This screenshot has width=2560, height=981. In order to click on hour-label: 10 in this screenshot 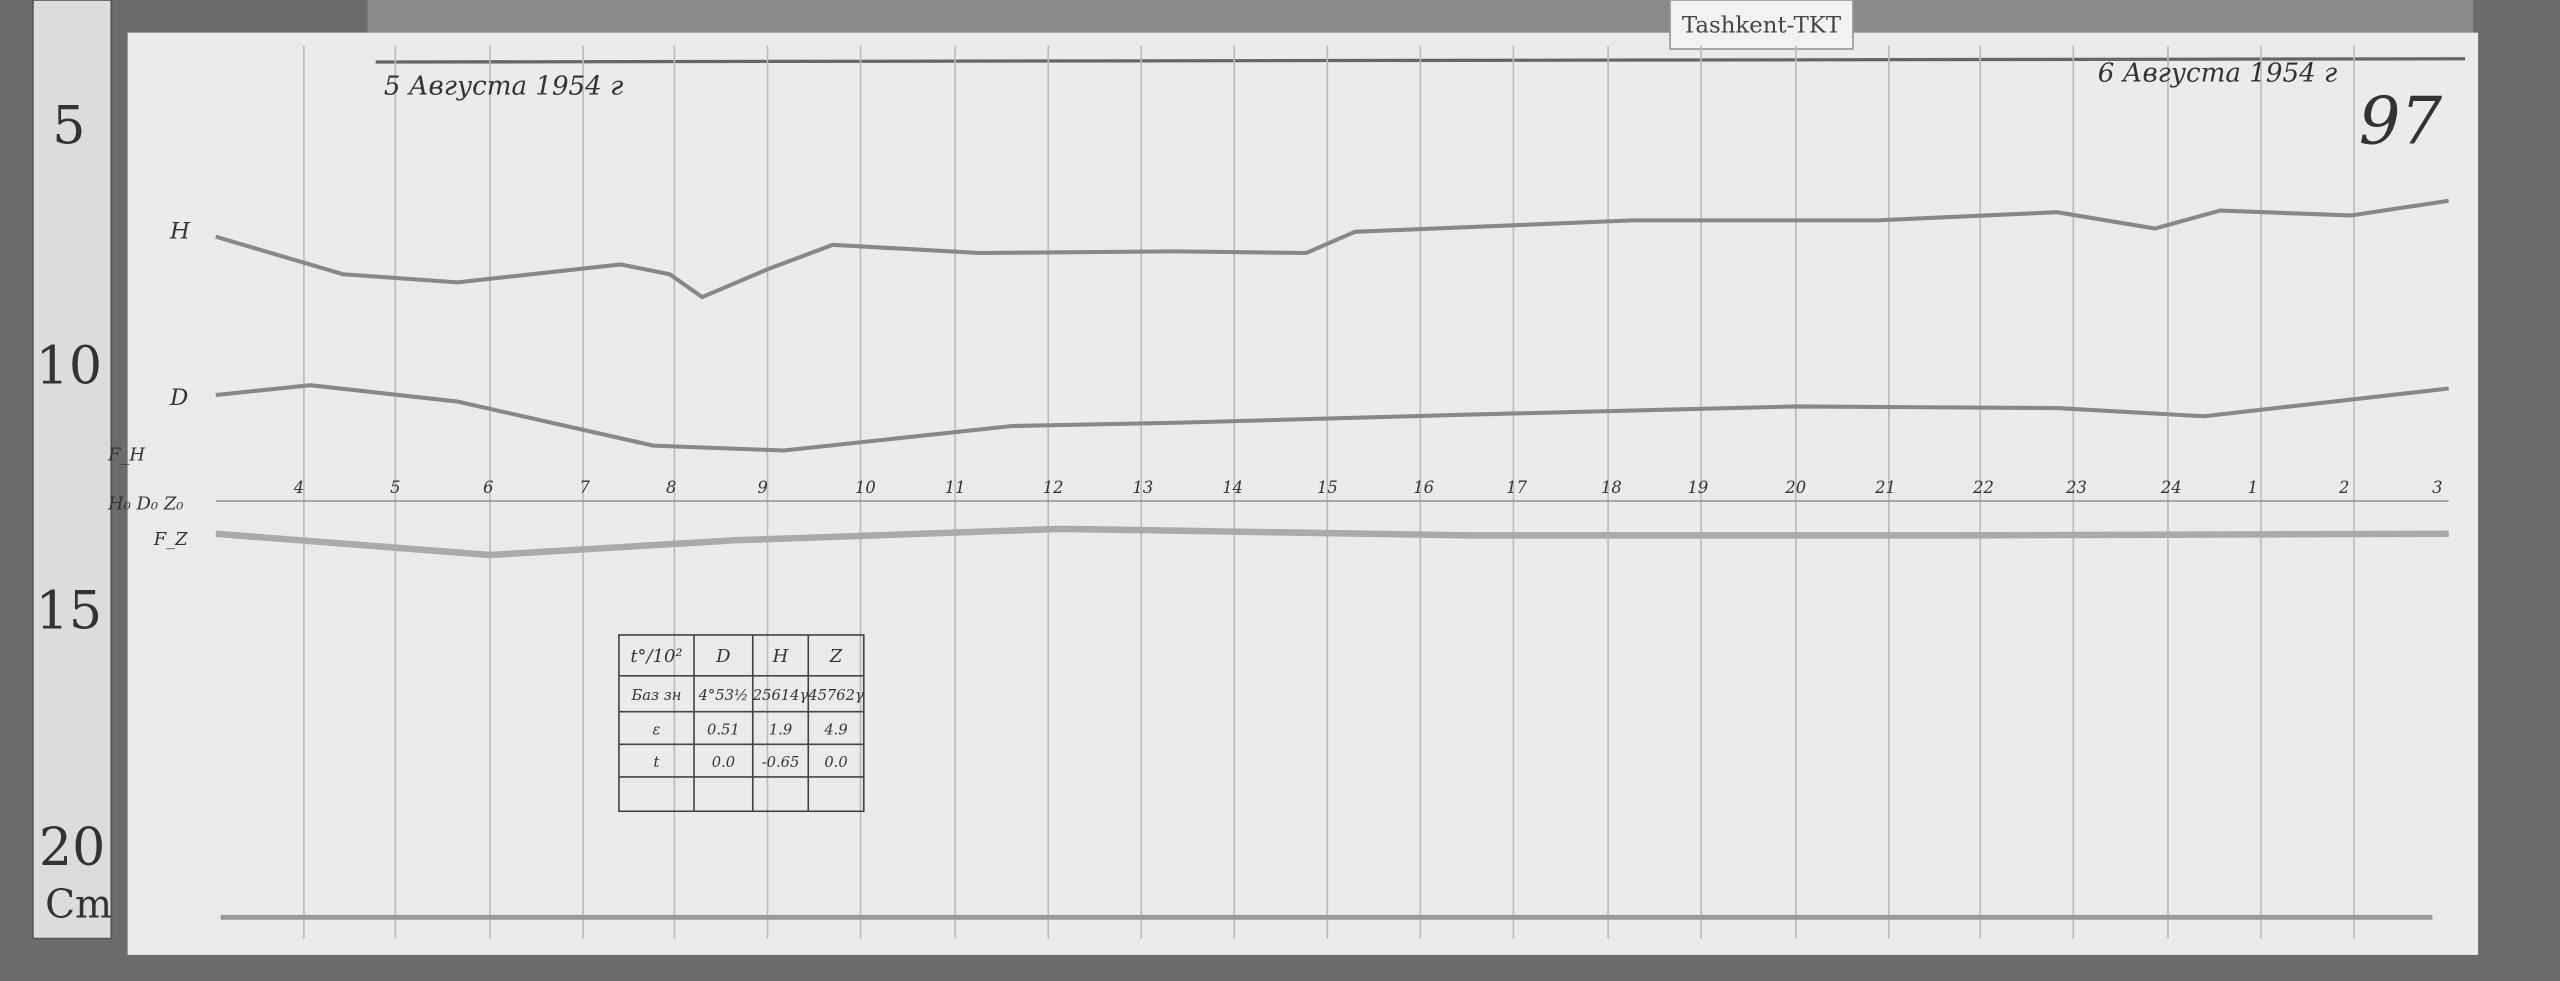, I will do `click(865, 487)`.